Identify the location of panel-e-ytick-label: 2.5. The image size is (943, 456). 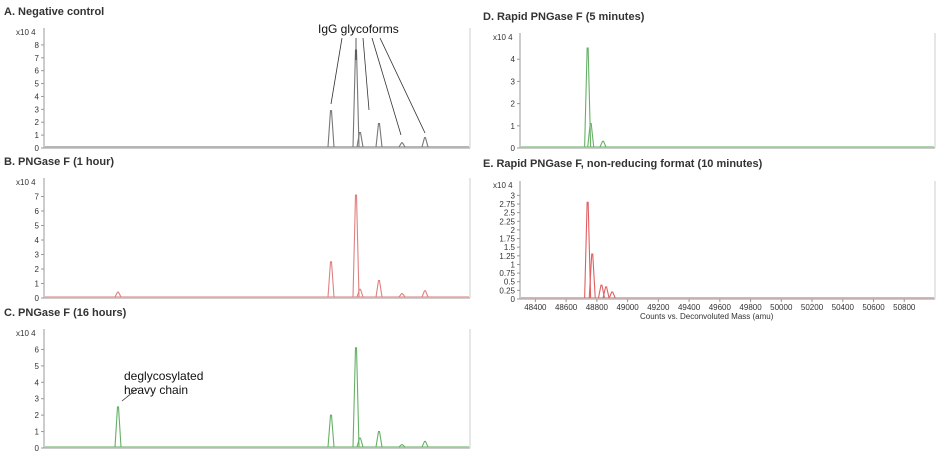
(510, 213).